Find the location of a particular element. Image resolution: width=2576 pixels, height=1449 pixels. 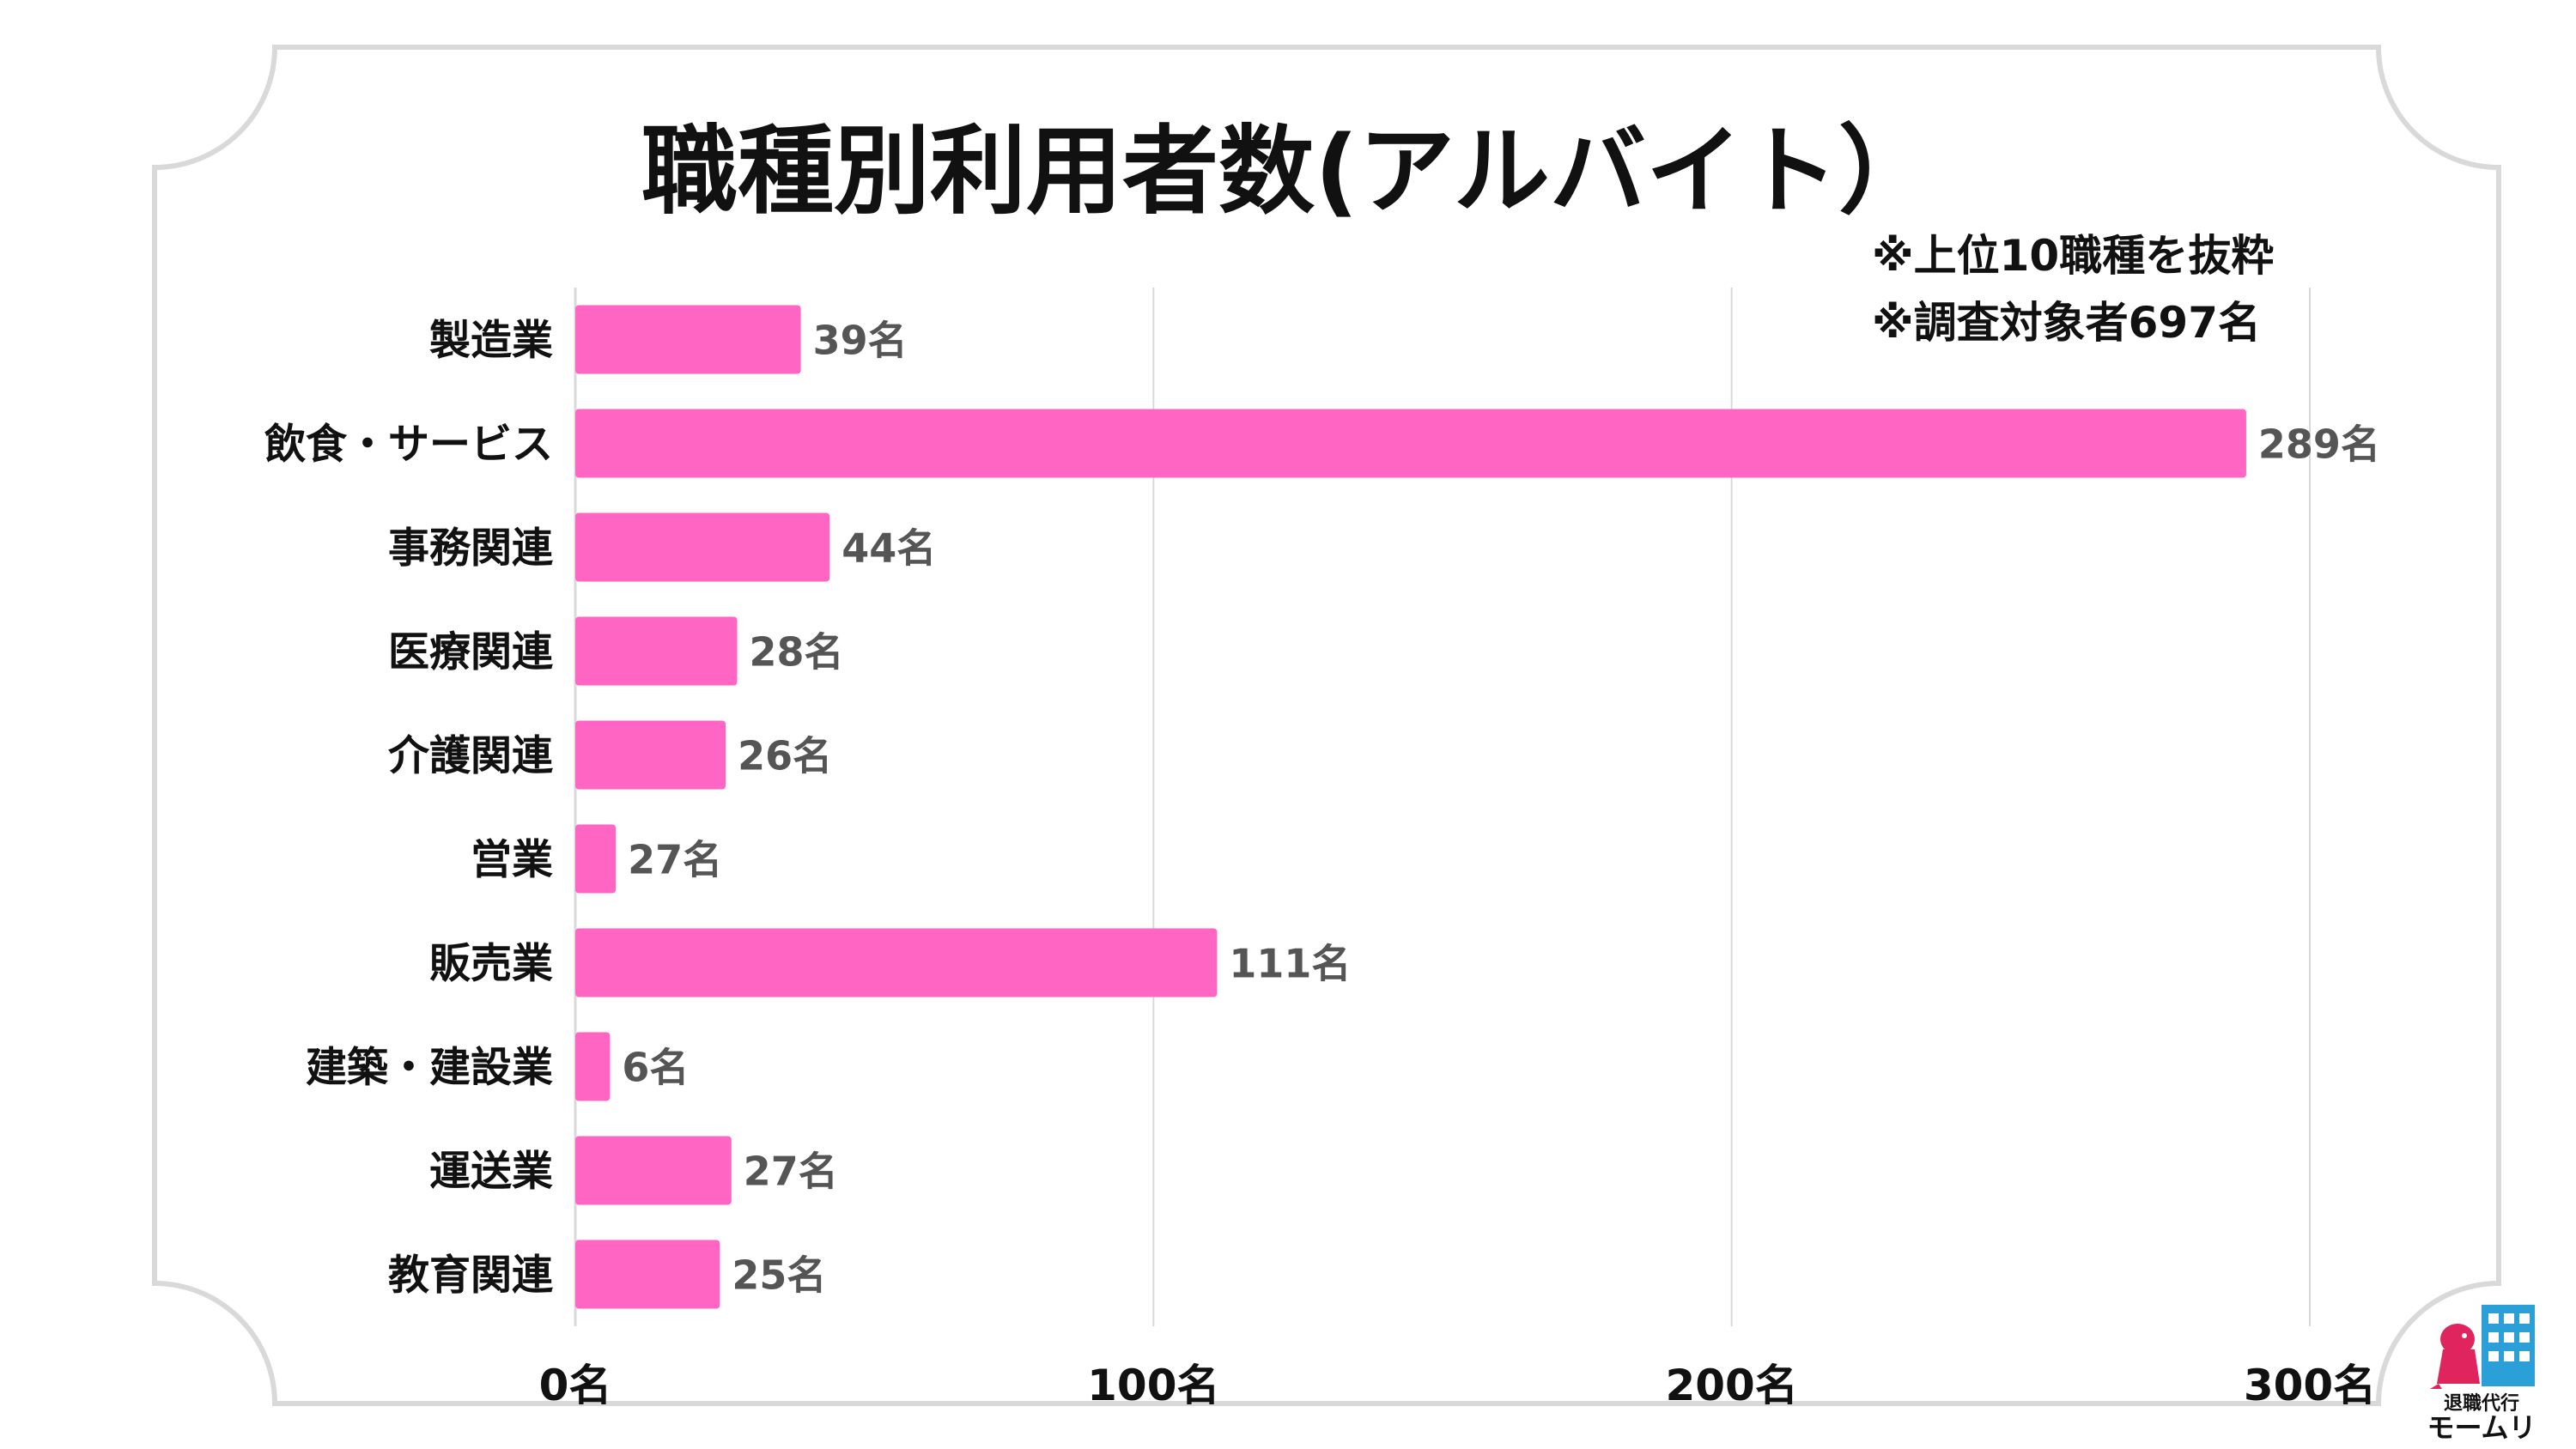

category-label: 医療関連 is located at coordinates (471, 652).